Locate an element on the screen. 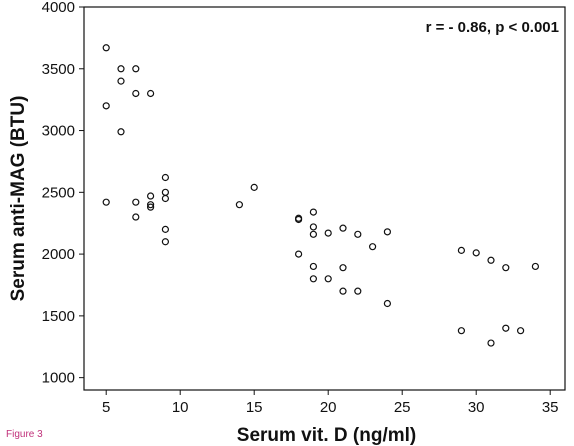 The width and height of the screenshot is (574, 446). x-axis: 5 10 15 20 25 30 35 is located at coordinates (330, 403).